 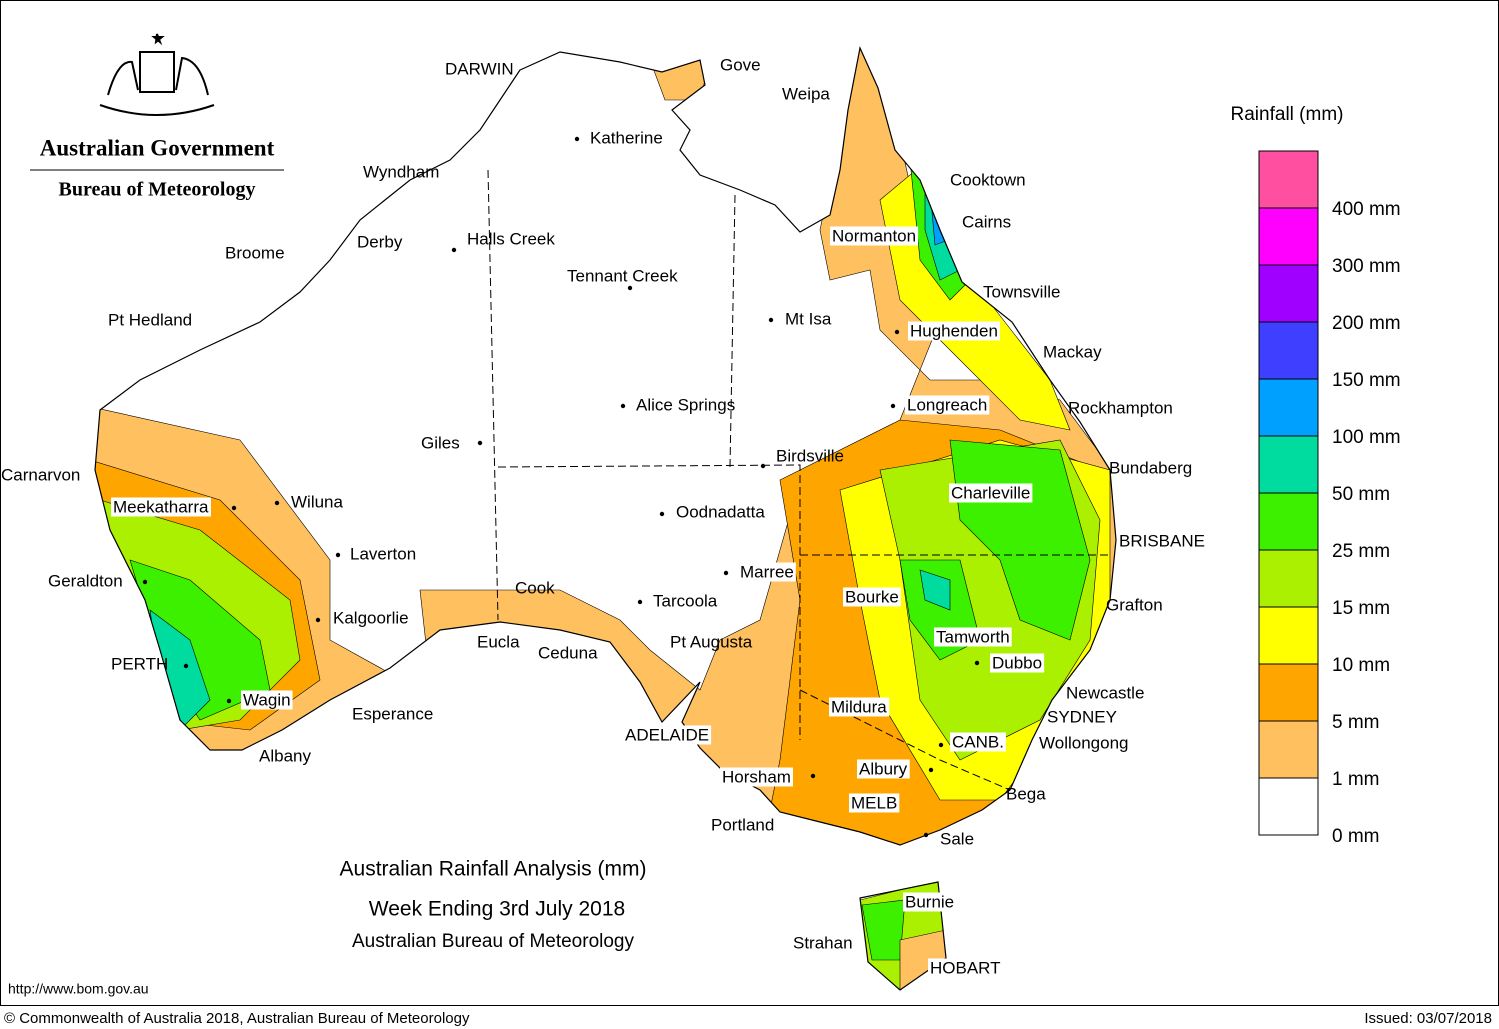 What do you see at coordinates (158, 39) in the screenshot?
I see `star` at bounding box center [158, 39].